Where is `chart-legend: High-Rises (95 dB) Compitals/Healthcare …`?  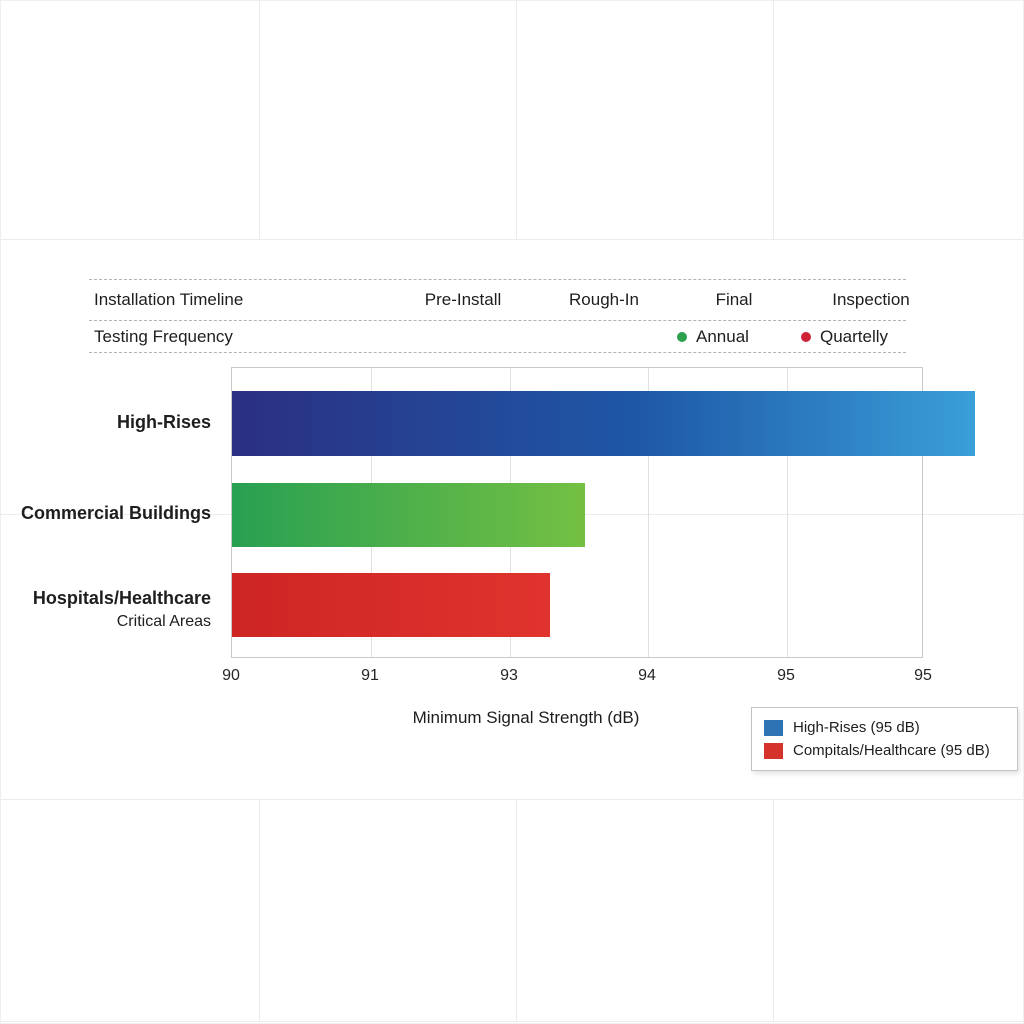
chart-legend: High-Rises (95 dB) Compitals/Healthcare … is located at coordinates (884, 739).